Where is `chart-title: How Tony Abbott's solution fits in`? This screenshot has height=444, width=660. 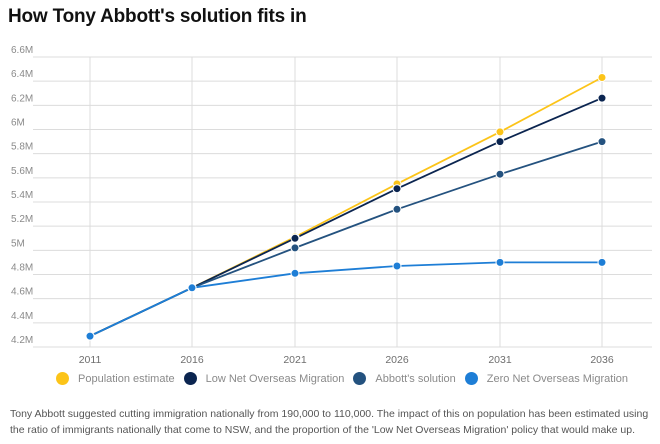
chart-title: How Tony Abbott's solution fits in is located at coordinates (157, 16).